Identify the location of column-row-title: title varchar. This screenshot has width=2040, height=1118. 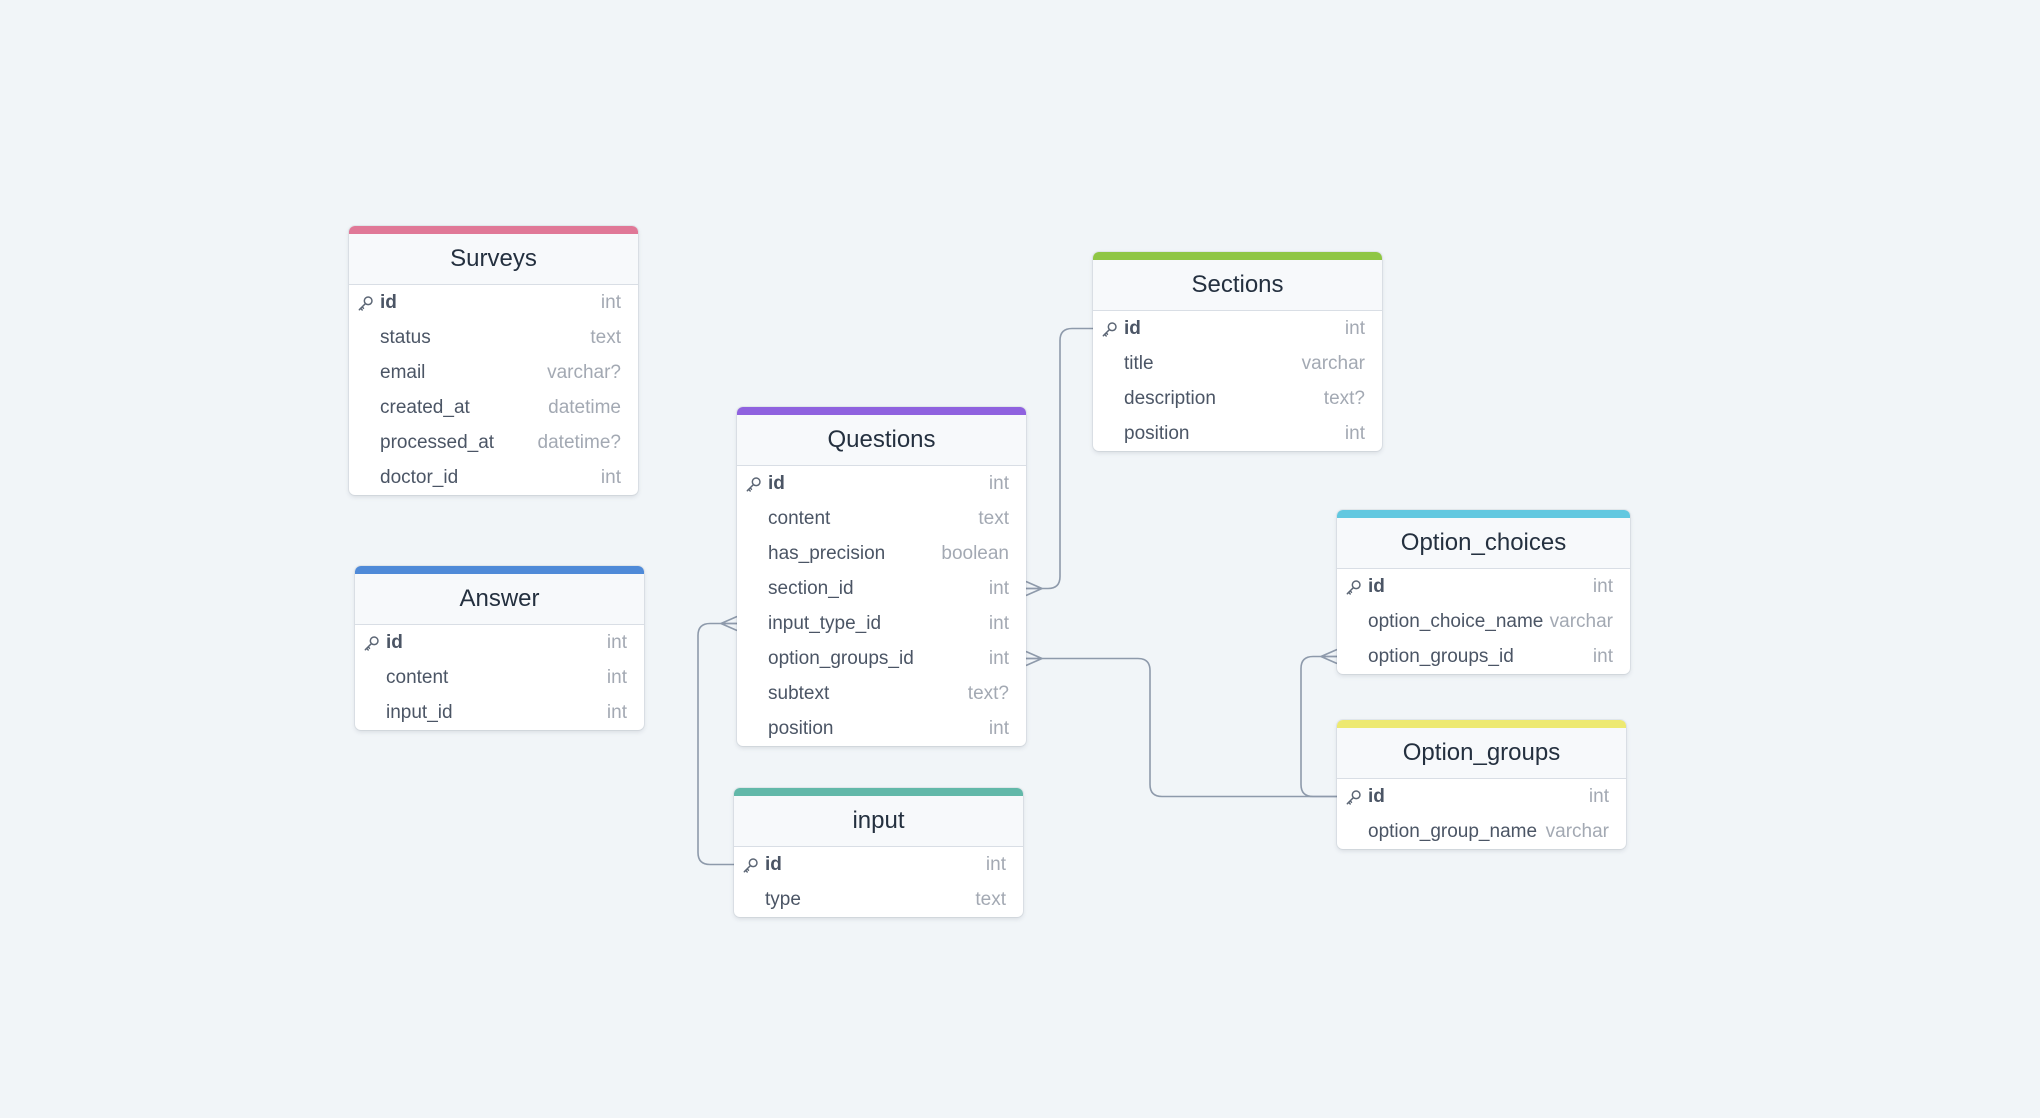
(1237, 363).